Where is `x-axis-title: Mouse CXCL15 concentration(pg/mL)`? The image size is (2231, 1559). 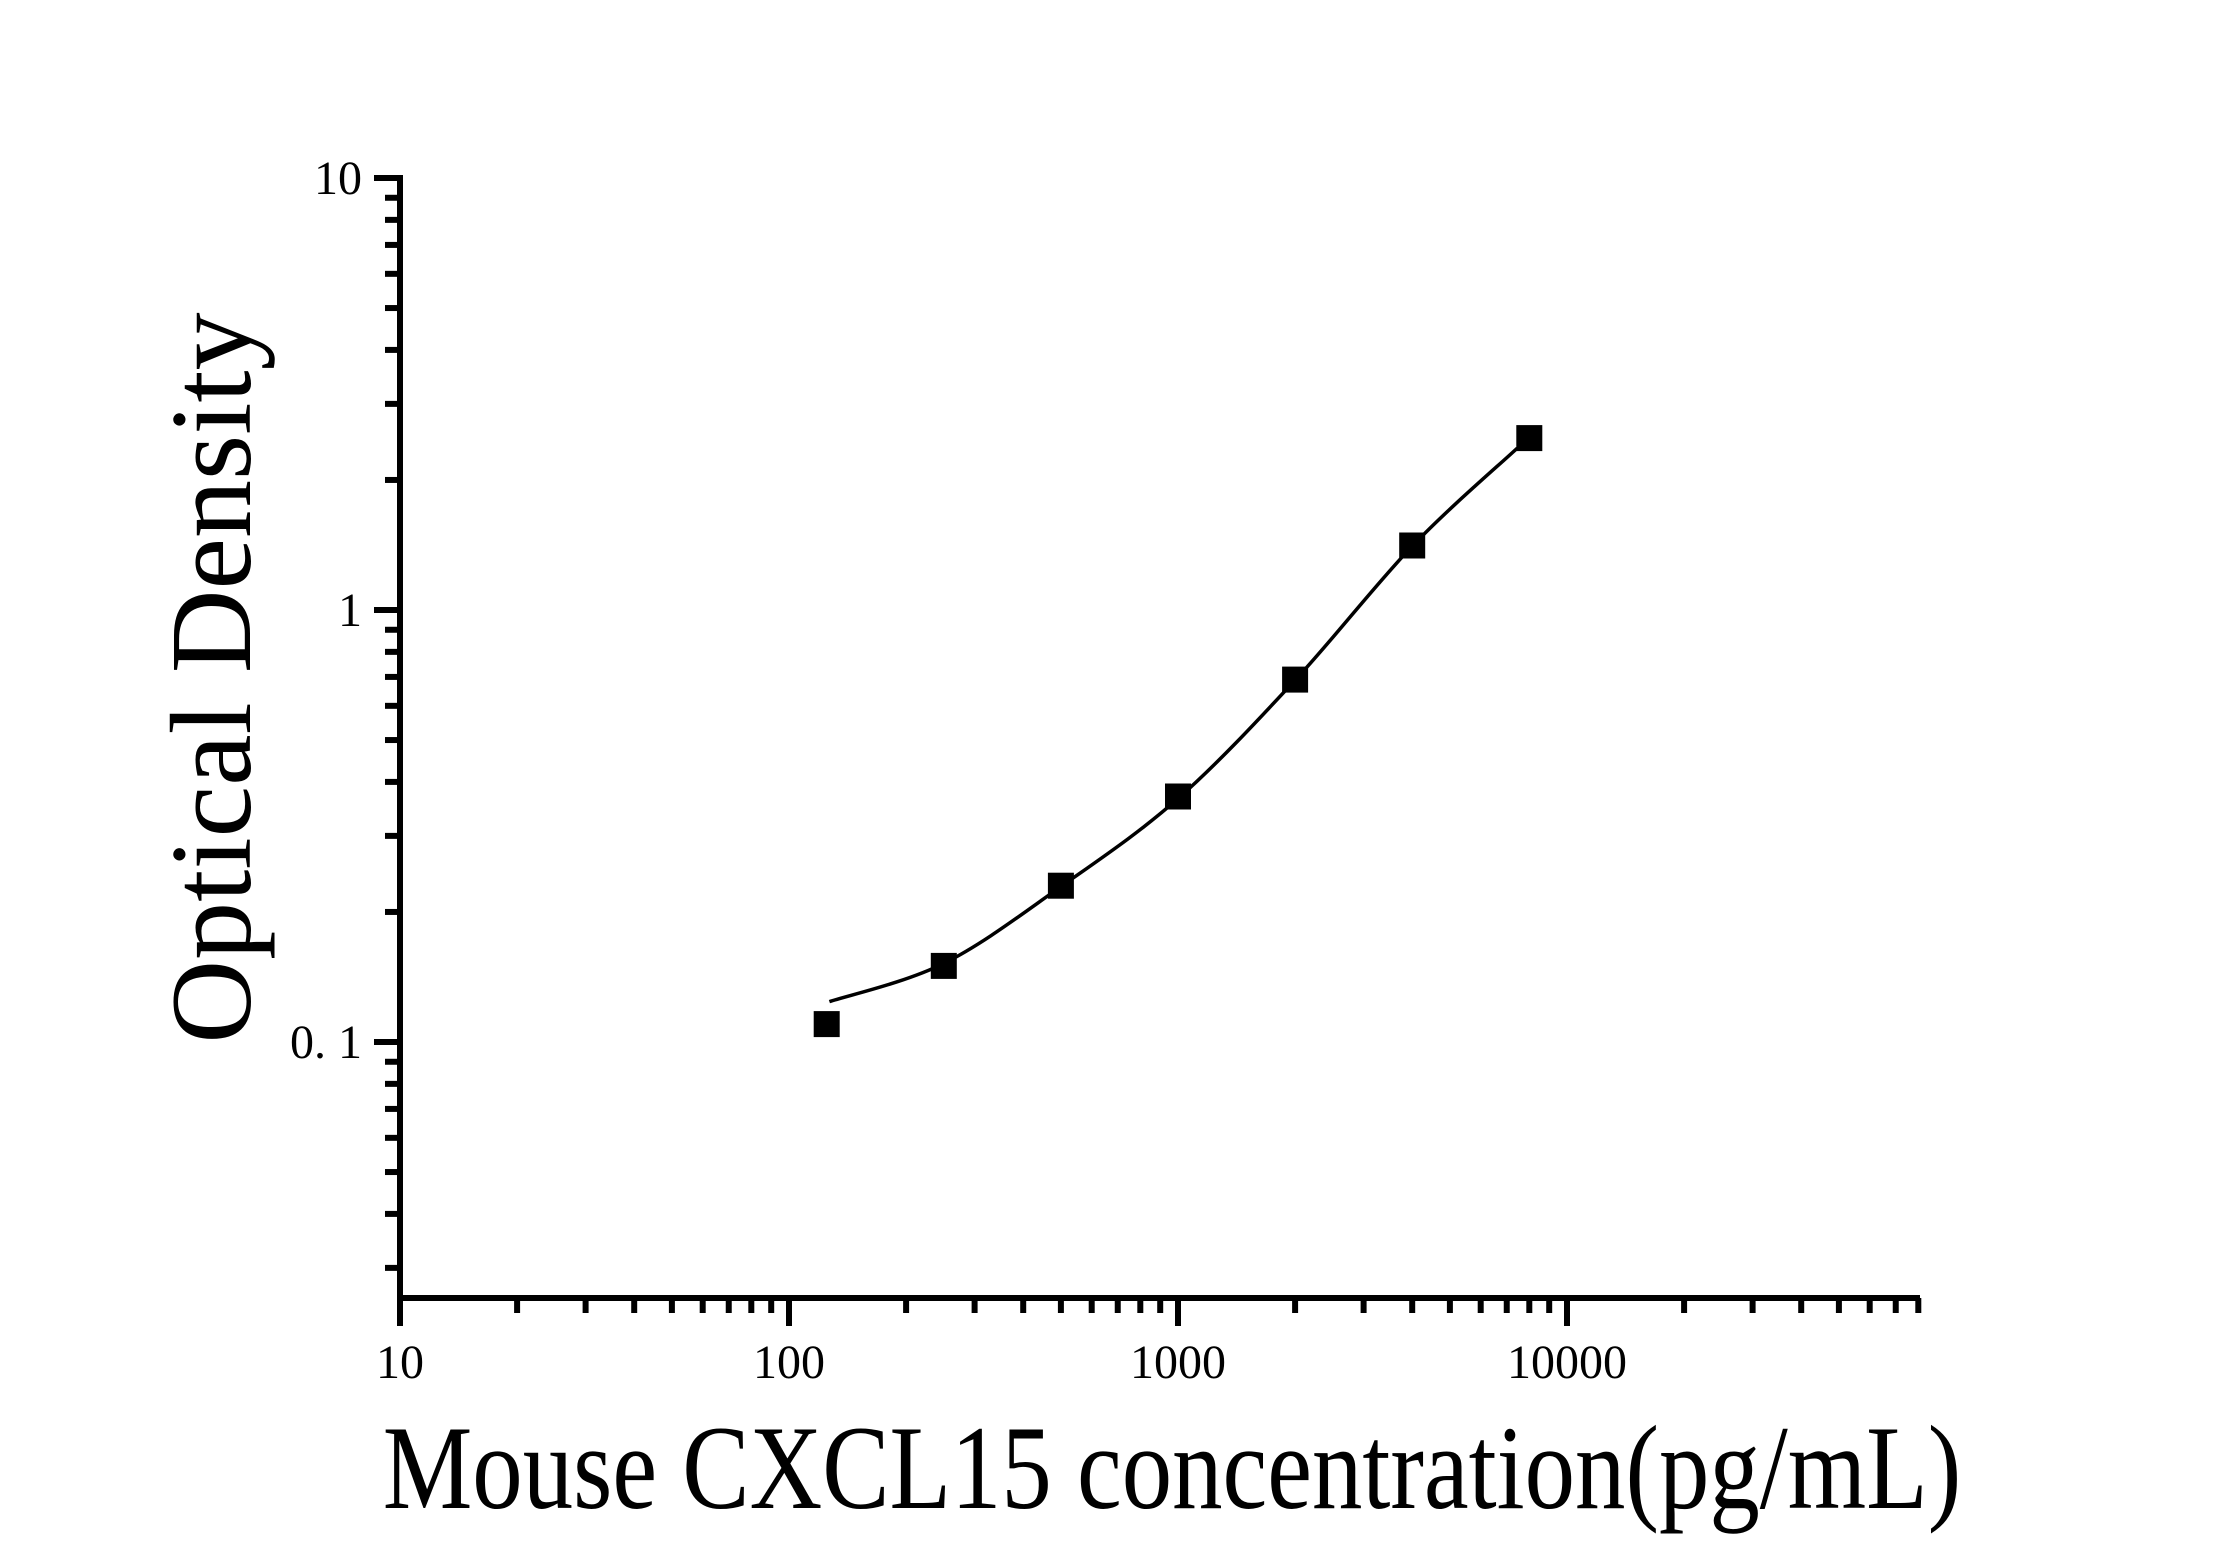
x-axis-title: Mouse CXCL15 concentration(pg/mL) is located at coordinates (1172, 1467).